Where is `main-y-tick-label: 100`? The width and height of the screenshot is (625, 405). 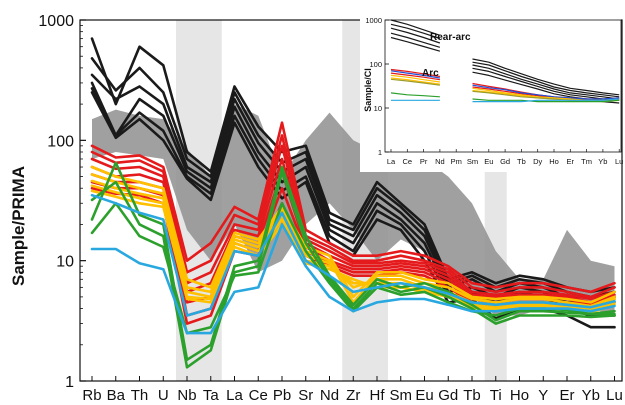
main-y-tick-label: 100 is located at coordinates (60, 141).